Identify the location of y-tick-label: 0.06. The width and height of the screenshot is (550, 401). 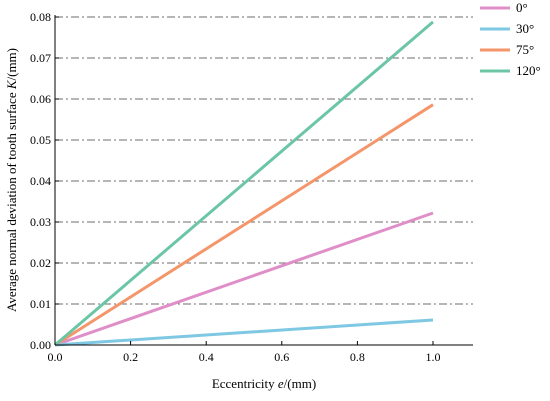
(40, 99).